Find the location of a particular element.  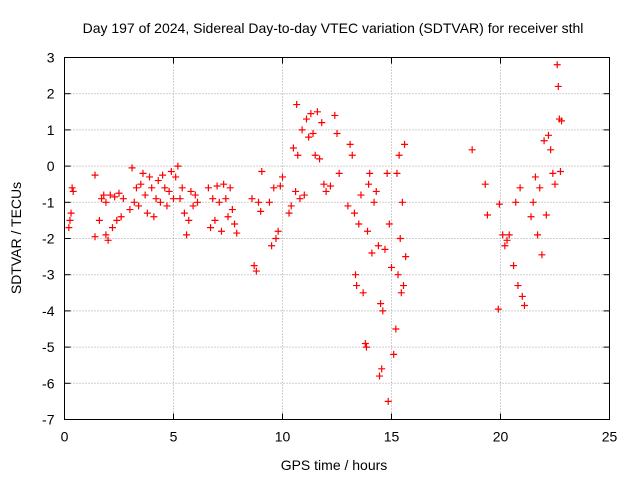

x-axis-label: GPS time / hours is located at coordinates (334, 465).